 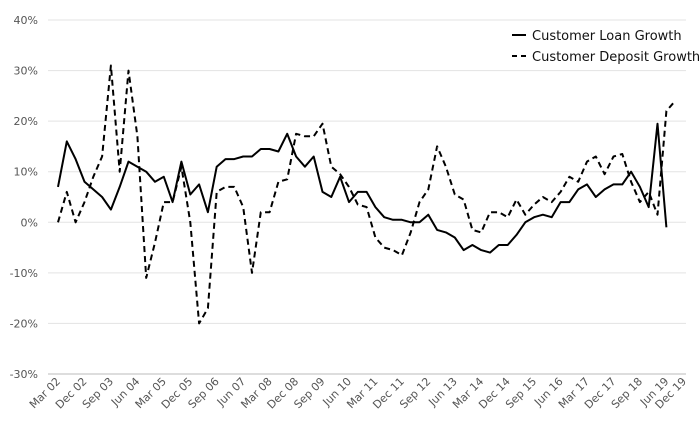 I want to click on y-tick-label: 40%, so click(x=26, y=20).